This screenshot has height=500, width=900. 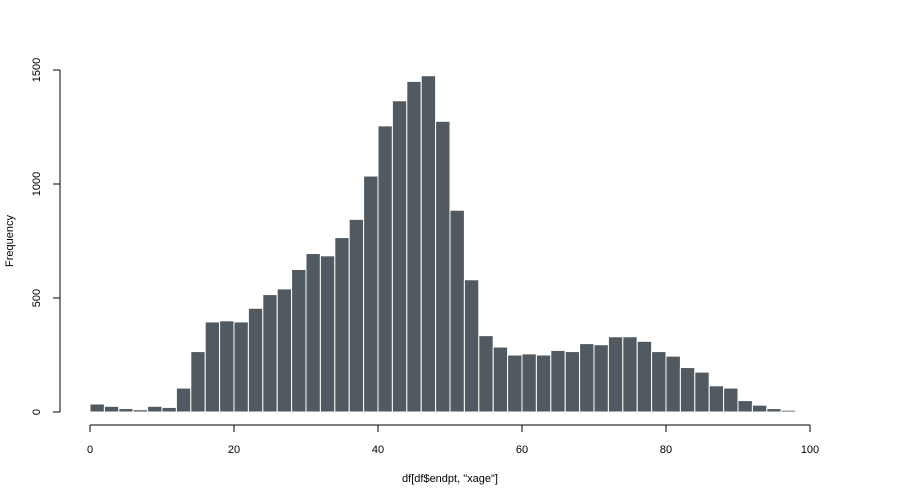 I want to click on y-axis-label: Frequency, so click(x=10, y=241).